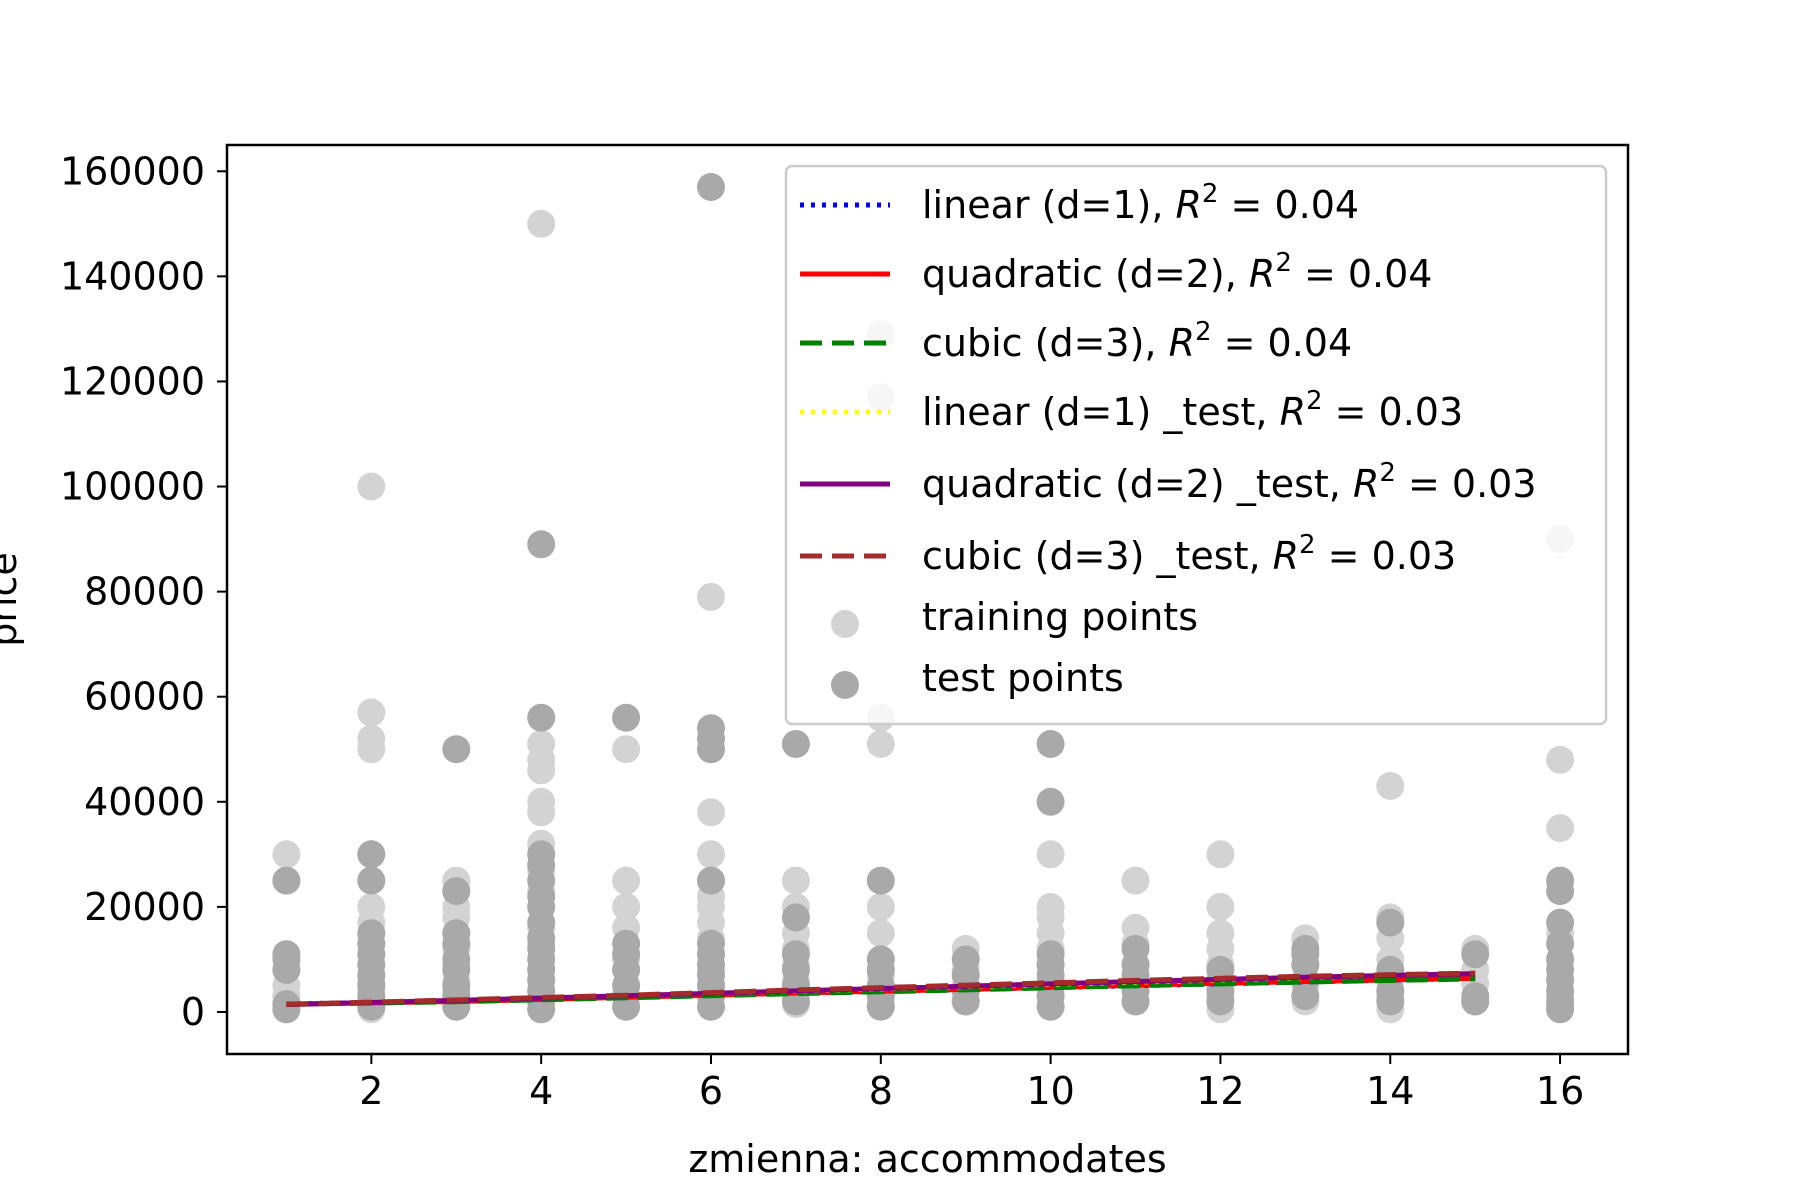  I want to click on x-tick-label: 2, so click(371, 1091).